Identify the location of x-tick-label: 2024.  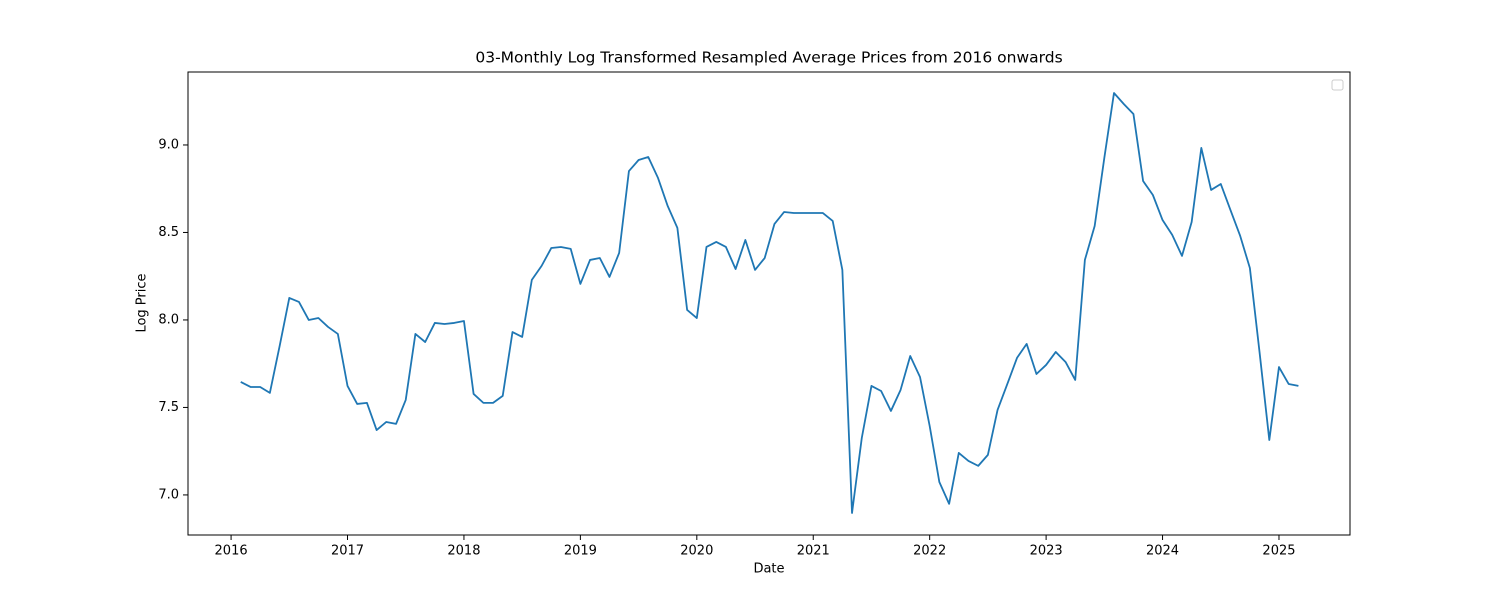
(1162, 551).